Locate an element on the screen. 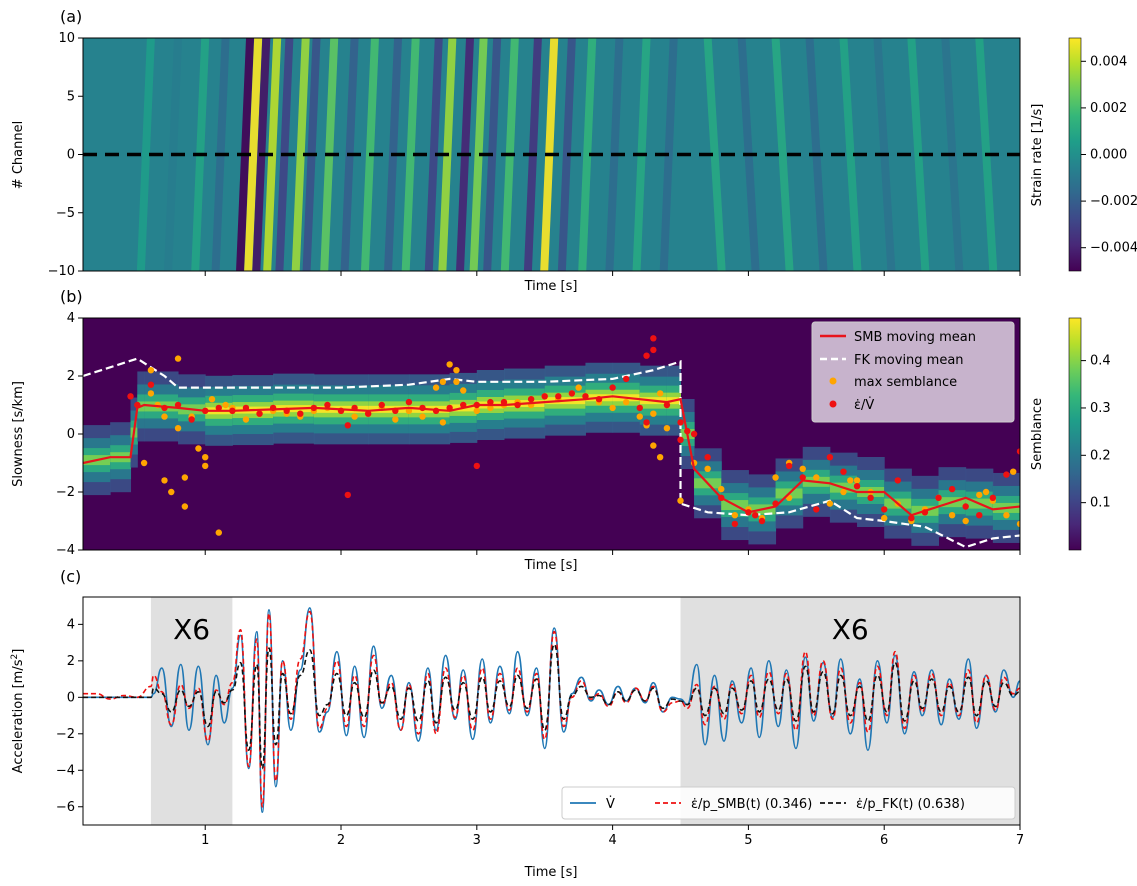 Image resolution: width=1137 pixels, height=886 pixels. panel-b-x-ticks is located at coordinates (612, 552).